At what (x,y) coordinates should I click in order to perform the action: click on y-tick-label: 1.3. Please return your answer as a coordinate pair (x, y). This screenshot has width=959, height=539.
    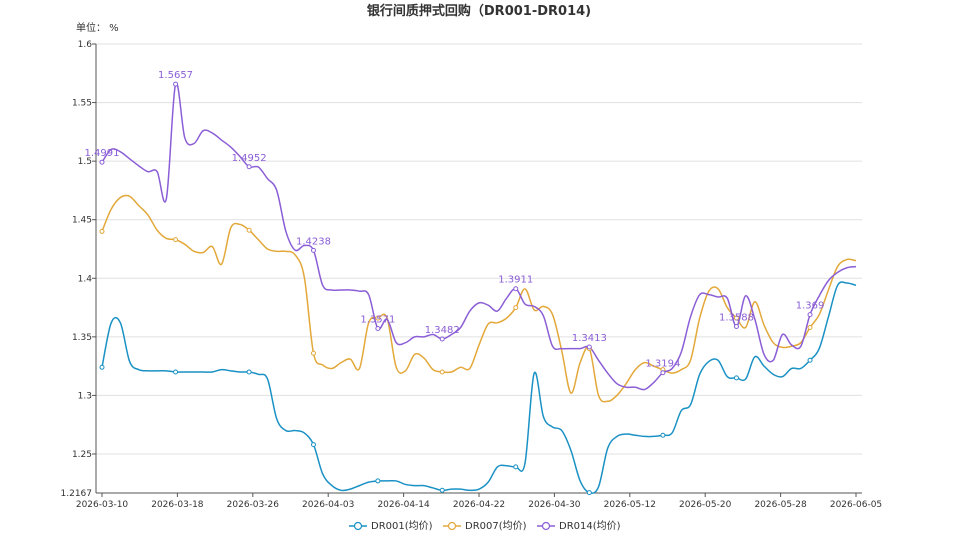
    Looking at the image, I should click on (85, 396).